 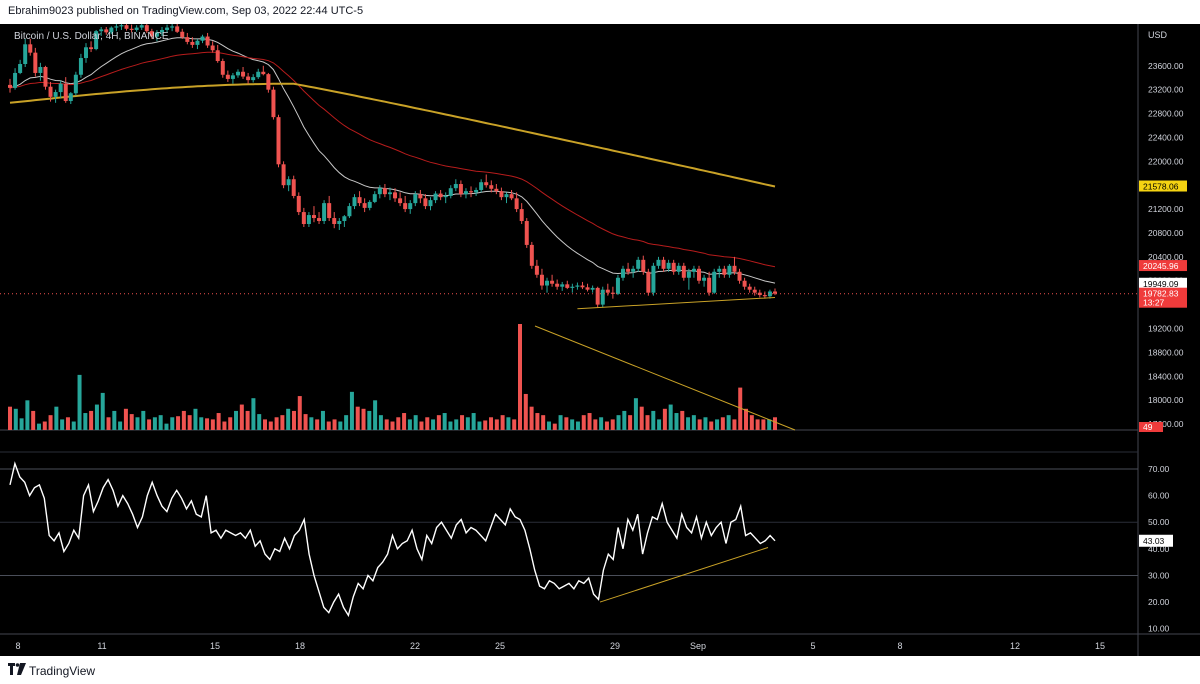 What do you see at coordinates (665, 449) in the screenshot?
I see `trend-layer` at bounding box center [665, 449].